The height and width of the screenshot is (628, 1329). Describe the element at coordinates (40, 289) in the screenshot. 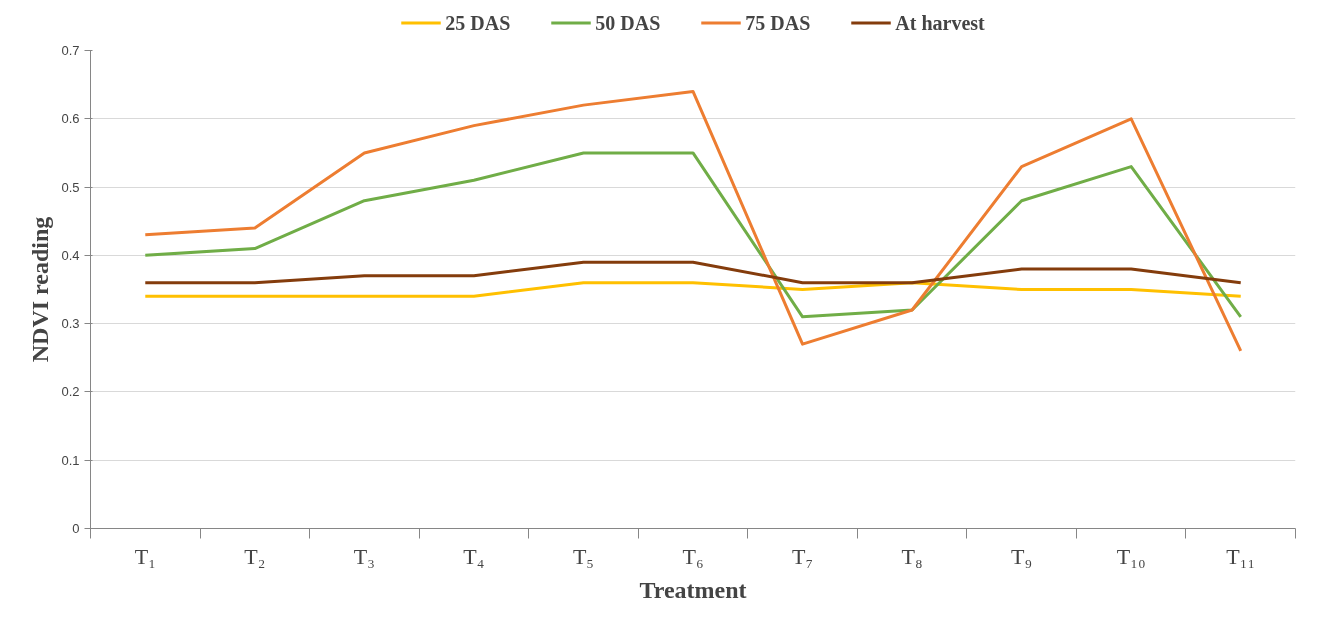

I see `y-axis-title: NDVI reading` at that location.